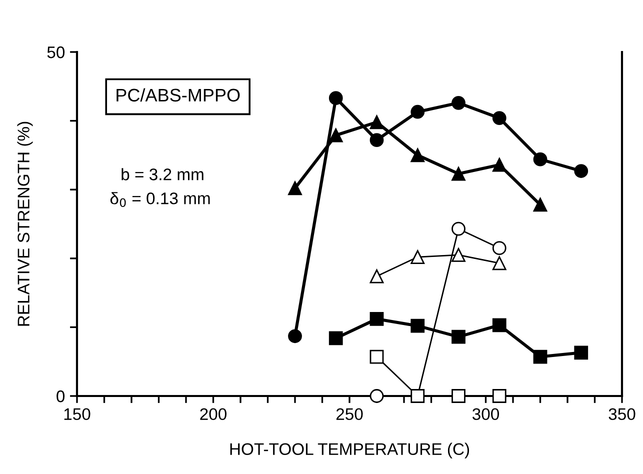  Describe the element at coordinates (163, 174) in the screenshot. I see `annotation: b = 3.2 mm` at that location.